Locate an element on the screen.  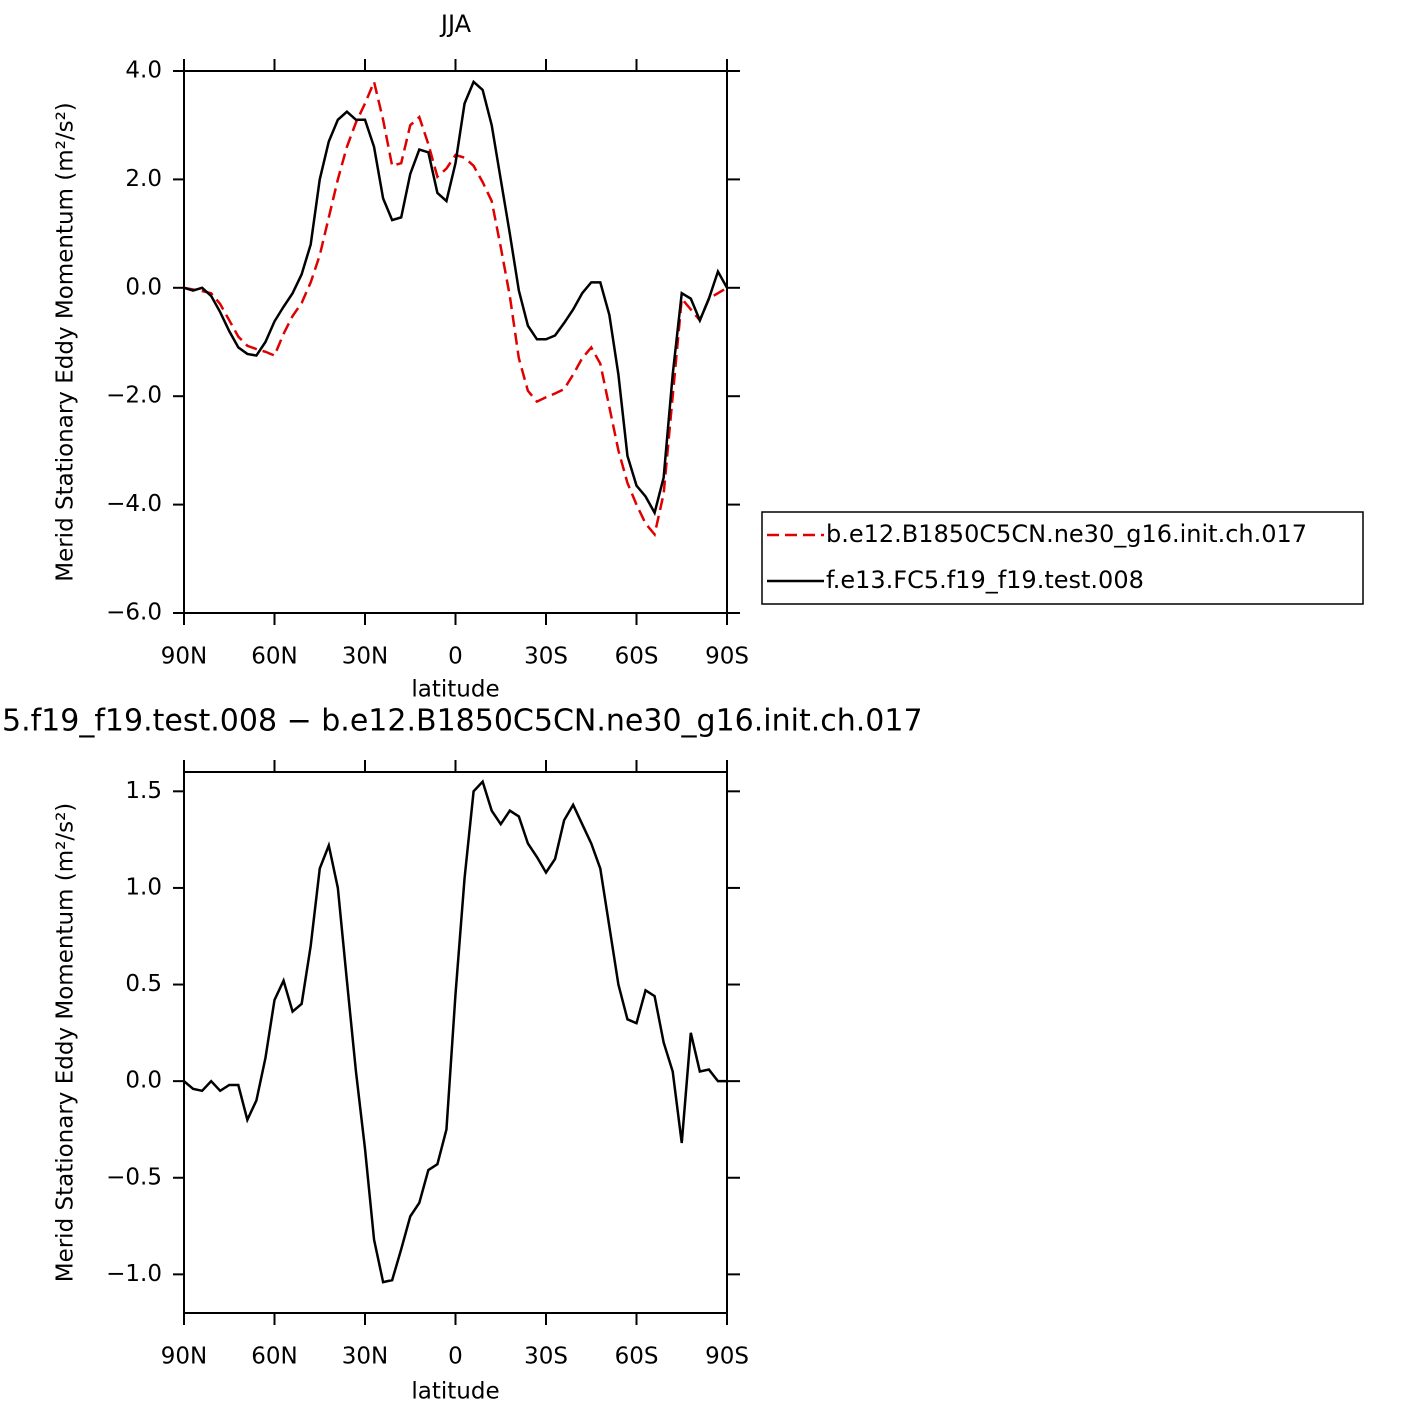
legend-label: b.e12.B1850C5CN.ne30_g16.init.ch.017 is located at coordinates (1066, 534).